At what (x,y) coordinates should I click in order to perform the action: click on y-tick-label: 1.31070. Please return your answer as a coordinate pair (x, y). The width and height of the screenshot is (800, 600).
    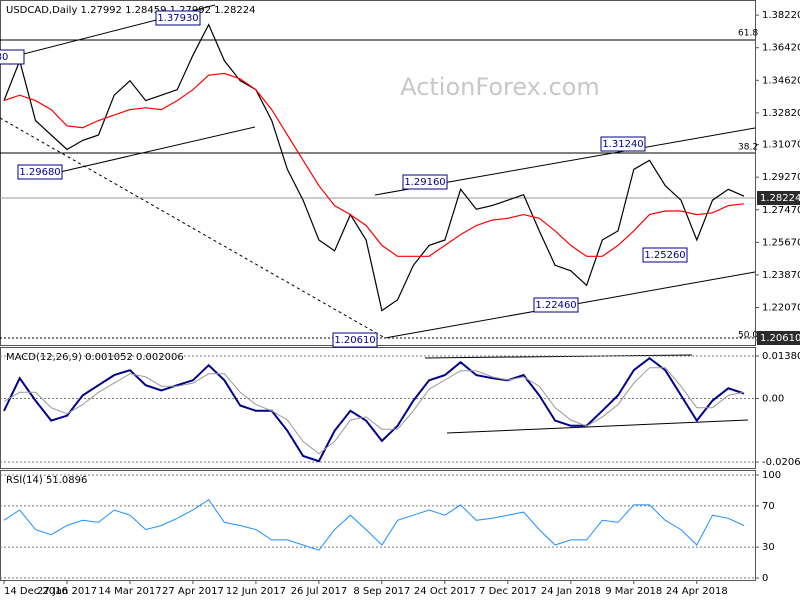
    Looking at the image, I should click on (781, 145).